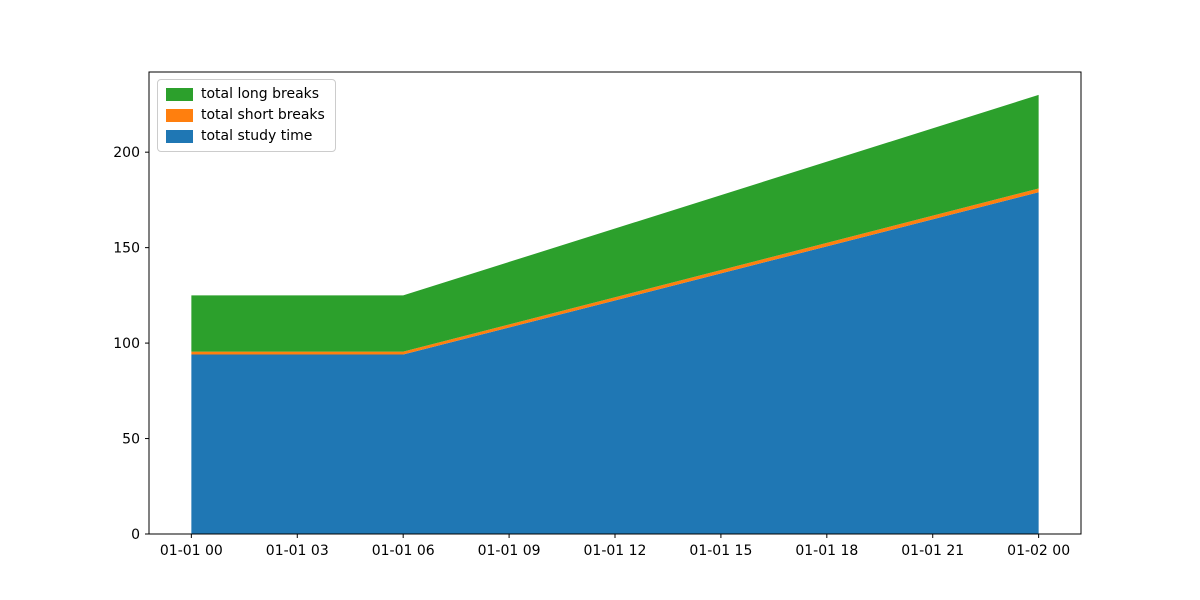  Describe the element at coordinates (615, 551) in the screenshot. I see `x-tick-label: 01-01 12` at that location.